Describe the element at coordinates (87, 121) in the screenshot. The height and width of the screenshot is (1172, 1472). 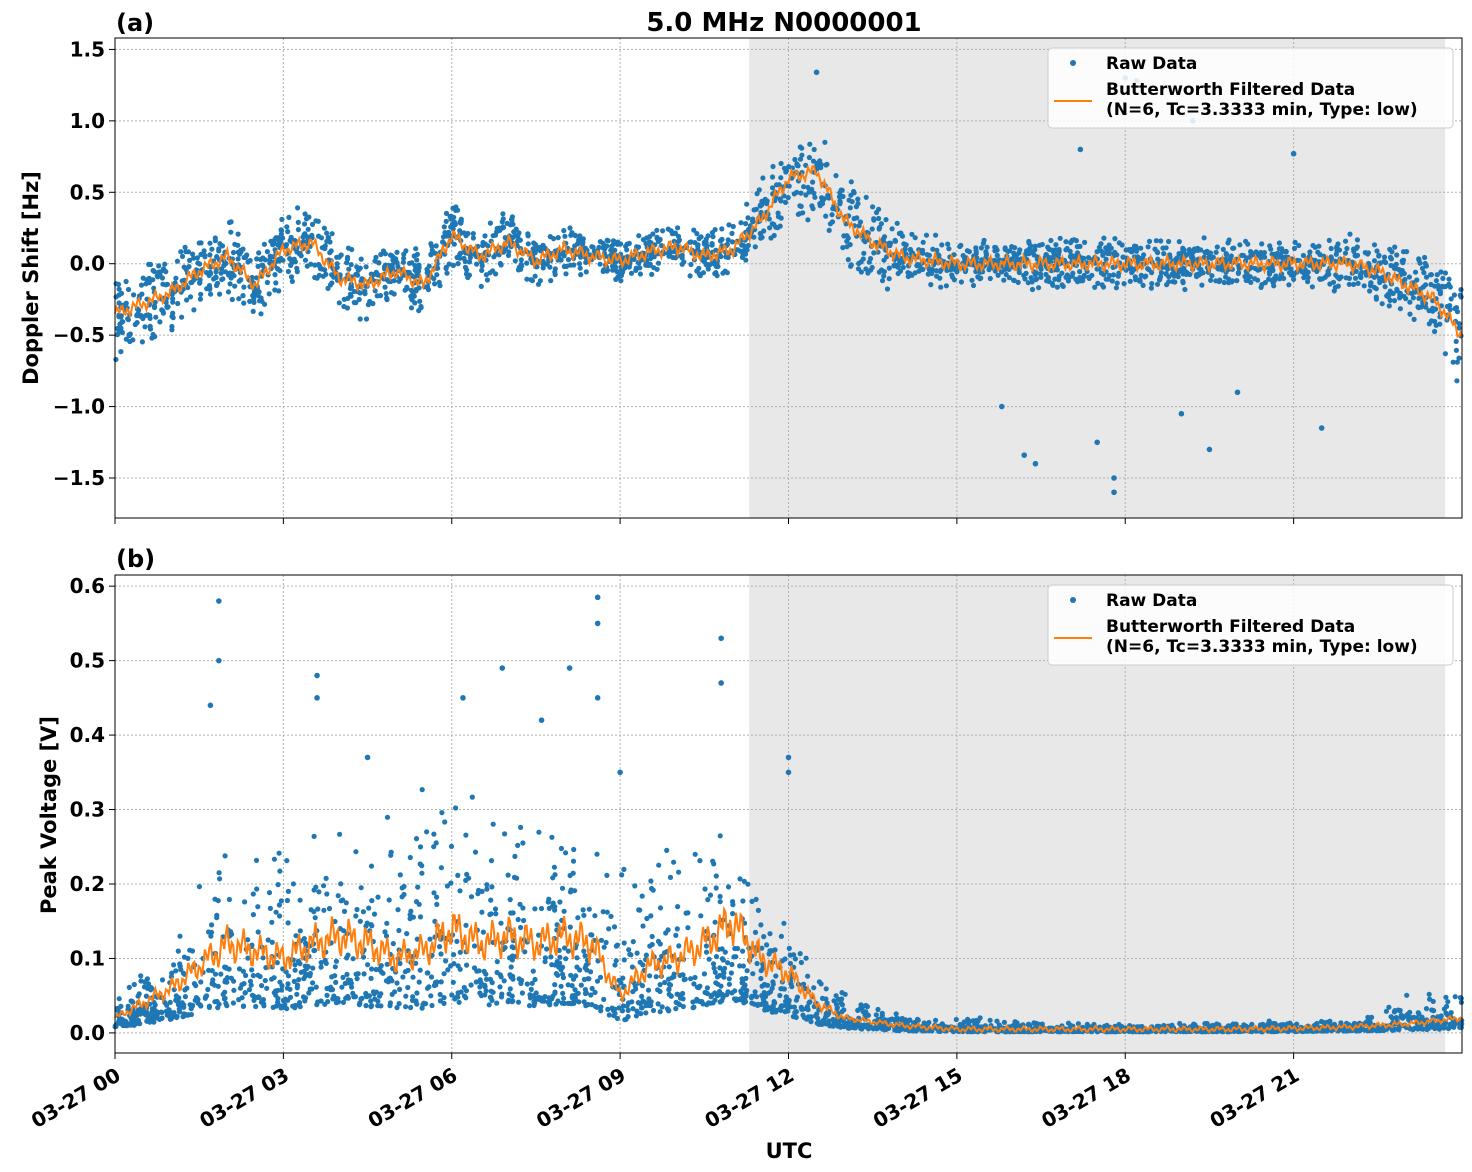
I see `y-tick-label: 1.0` at that location.